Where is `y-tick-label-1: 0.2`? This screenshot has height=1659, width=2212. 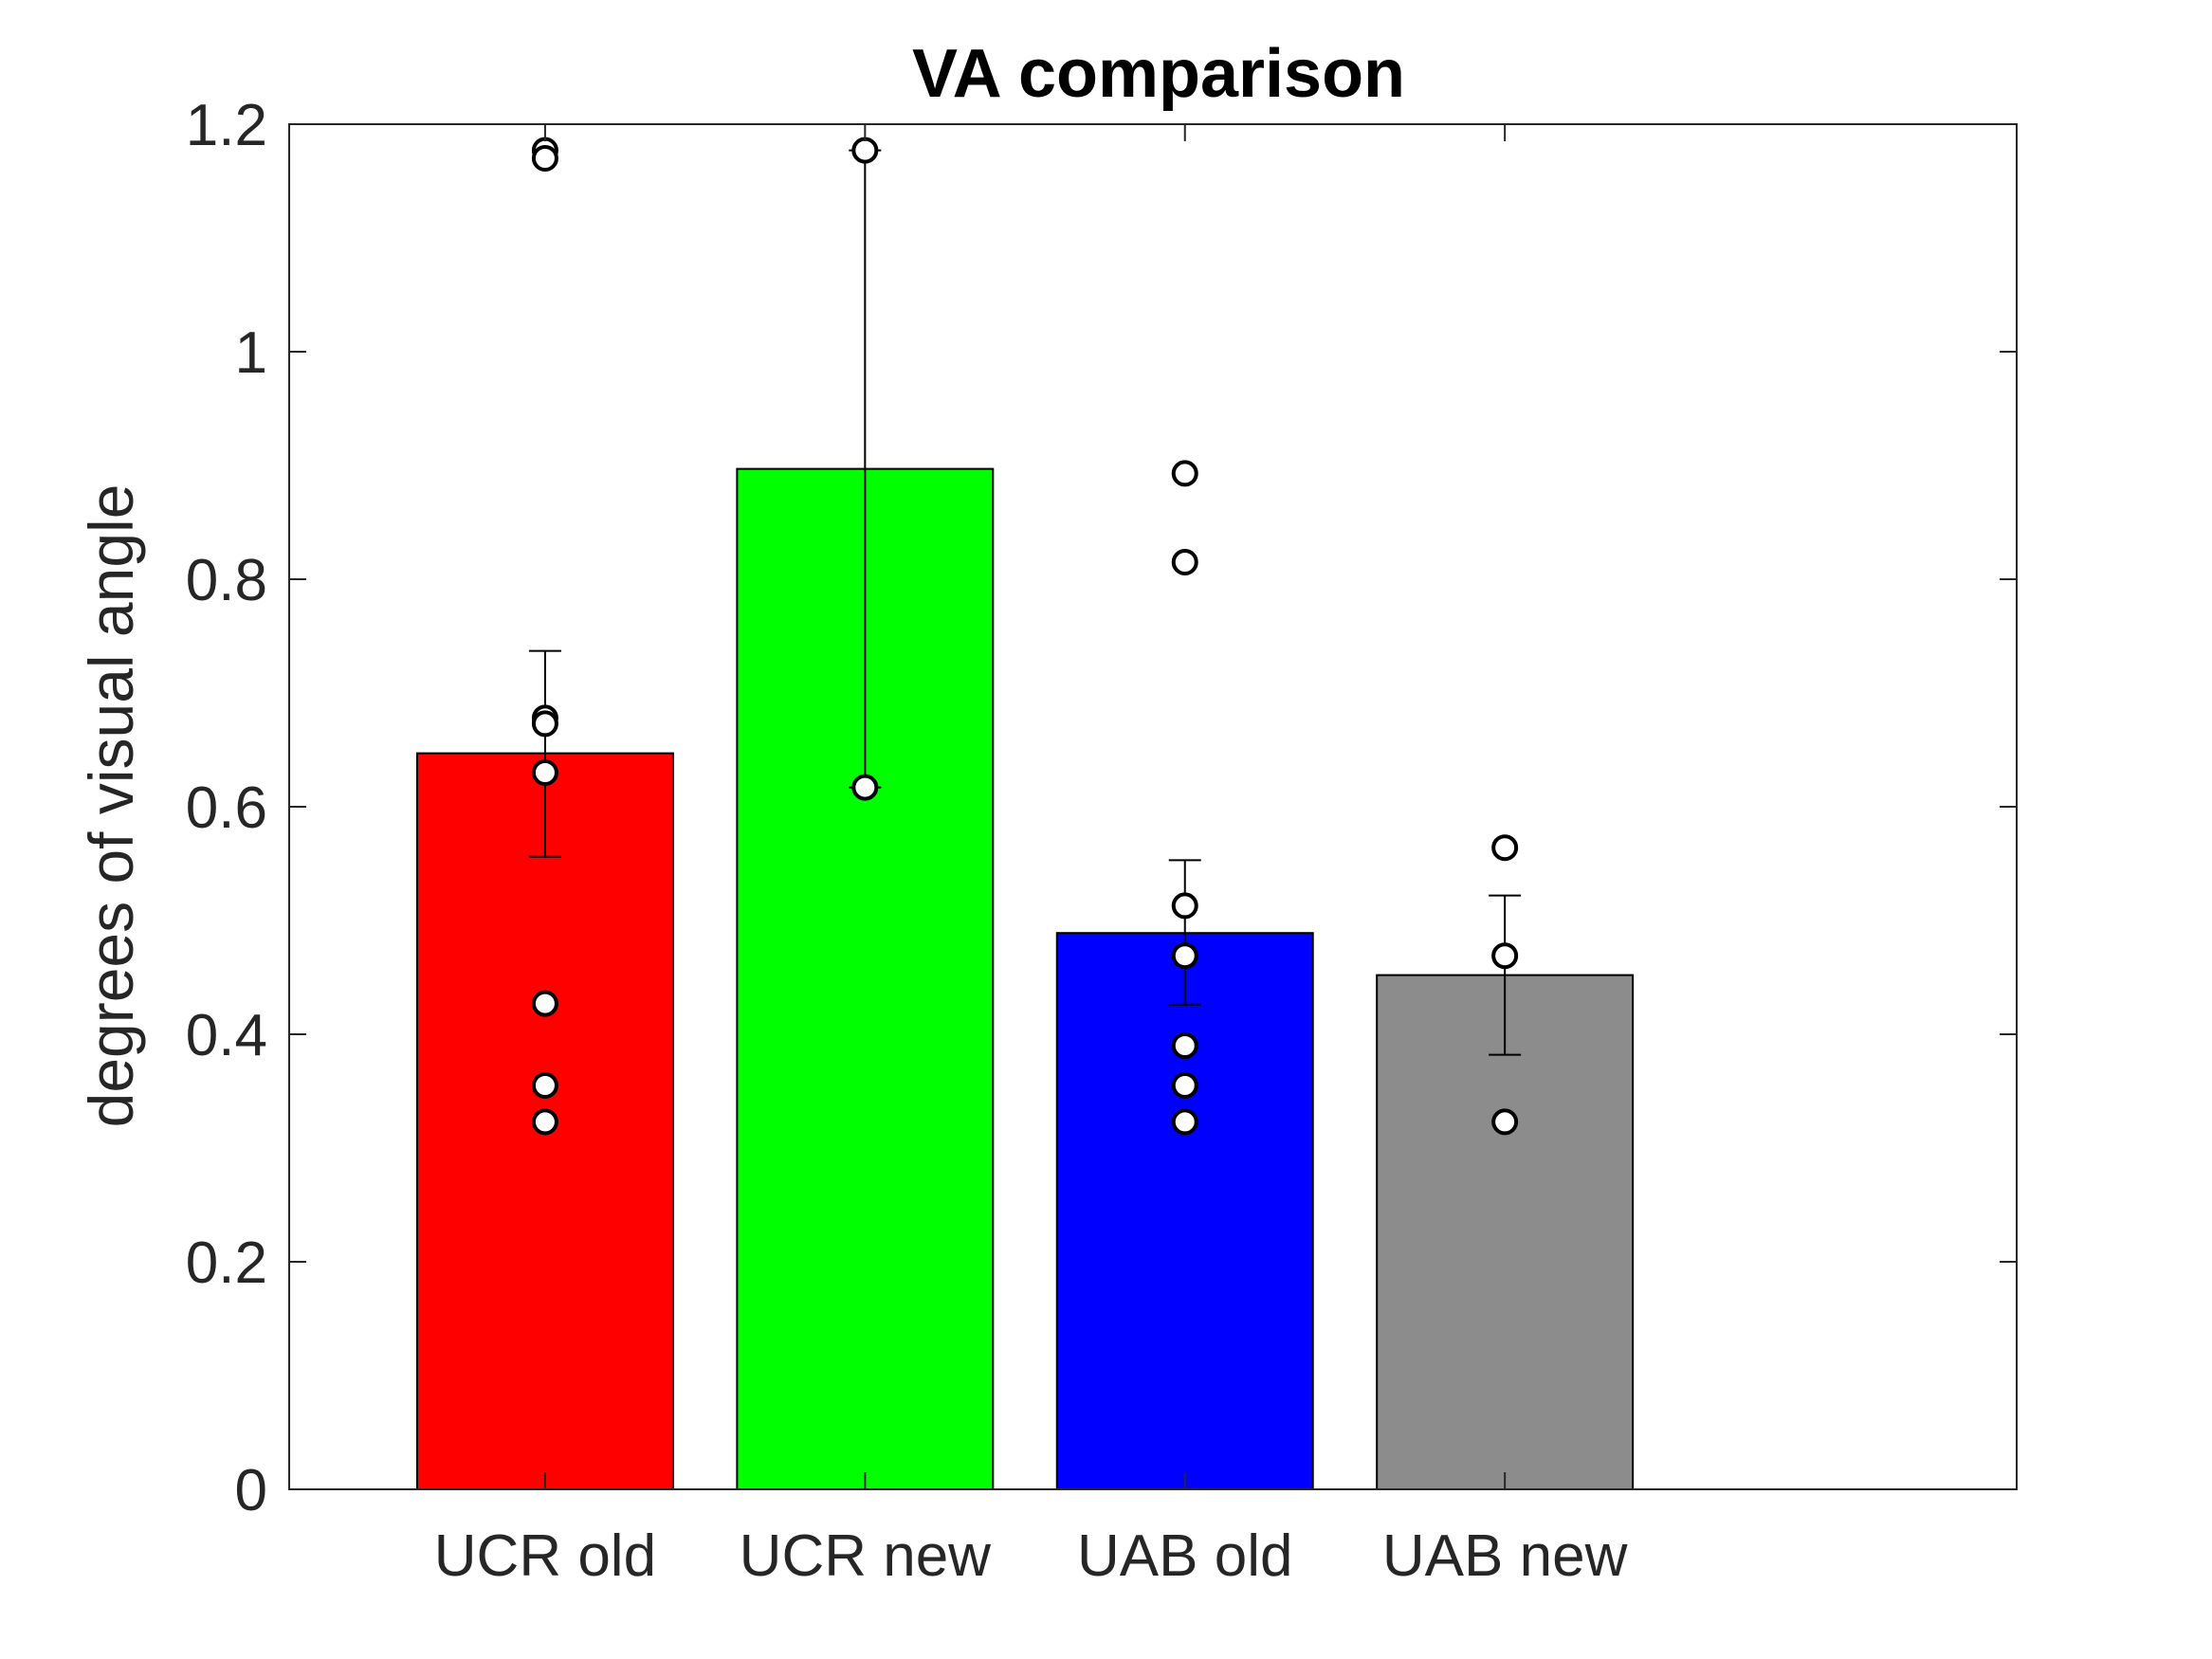
y-tick-label-1: 0.2 is located at coordinates (226, 1263).